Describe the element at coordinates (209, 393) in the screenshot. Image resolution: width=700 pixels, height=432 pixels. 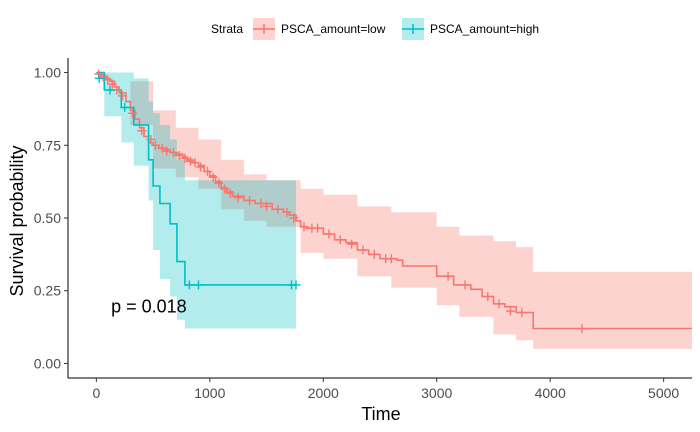
I see `x-tick-label: 1000` at that location.